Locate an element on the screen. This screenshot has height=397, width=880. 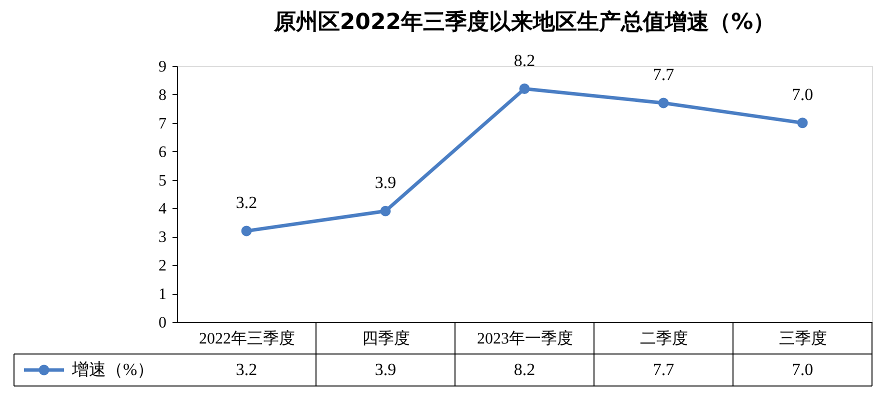
y-tick-label: 4 is located at coordinates (162, 209).